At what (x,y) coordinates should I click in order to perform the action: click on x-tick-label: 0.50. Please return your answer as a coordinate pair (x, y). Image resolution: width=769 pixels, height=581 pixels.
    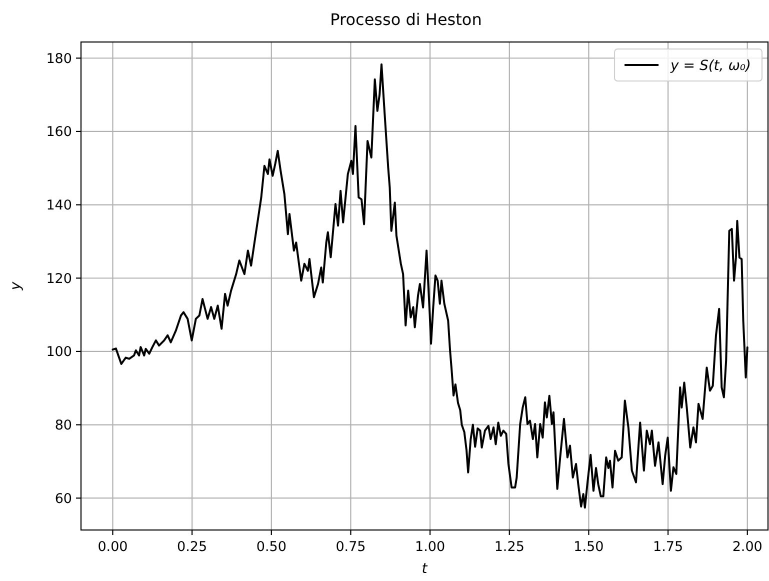
    Looking at the image, I should click on (271, 547).